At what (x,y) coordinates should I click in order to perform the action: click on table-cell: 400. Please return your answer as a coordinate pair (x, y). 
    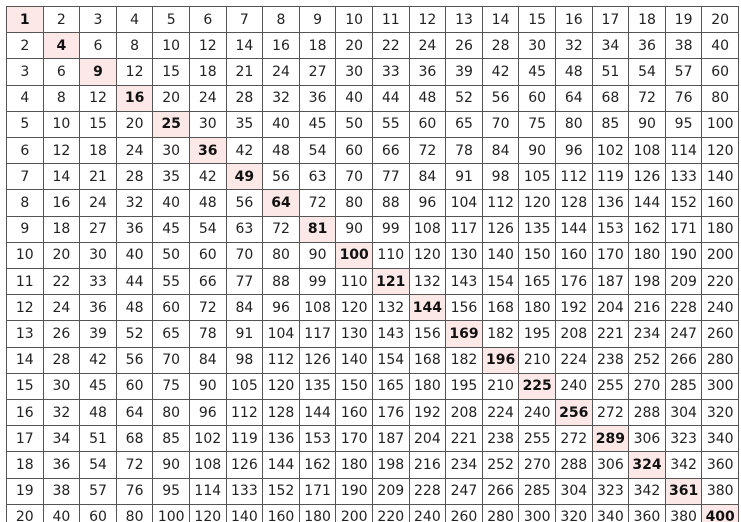
    Looking at the image, I should click on (720, 513).